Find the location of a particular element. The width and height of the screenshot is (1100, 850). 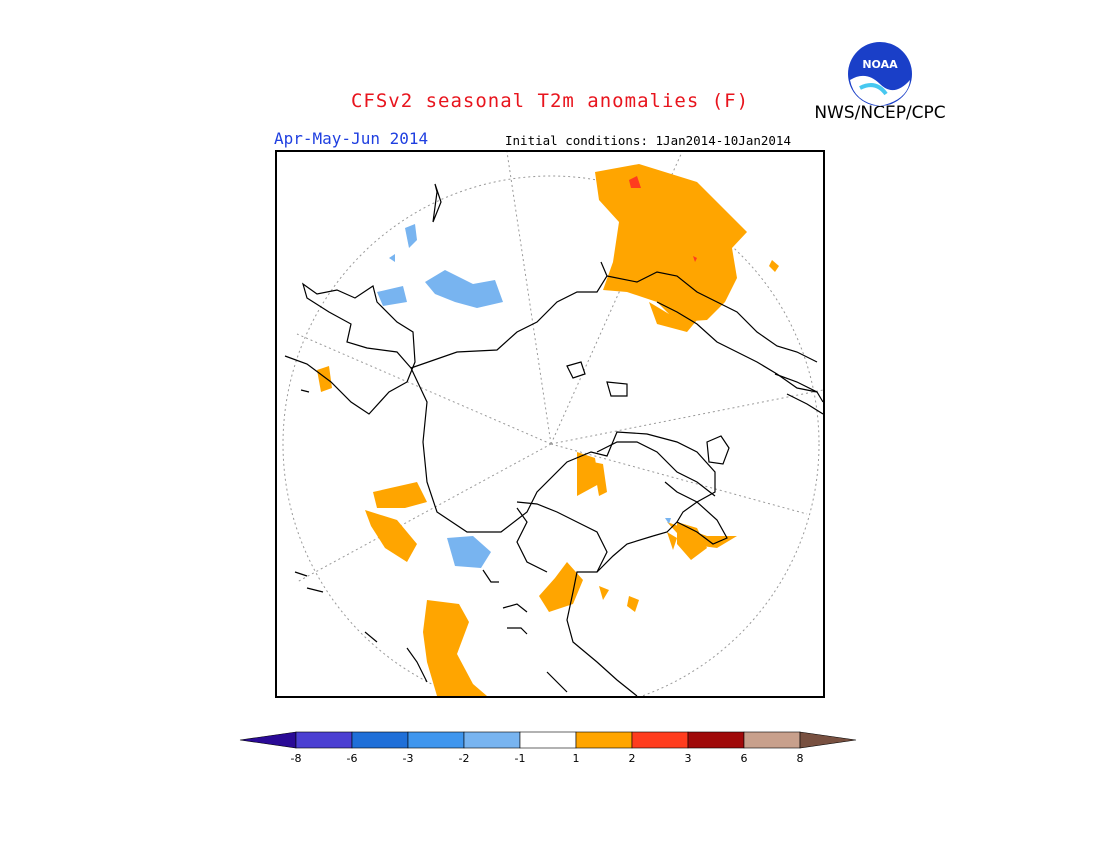

colorbar-tick-label: 8 is located at coordinates (800, 758).